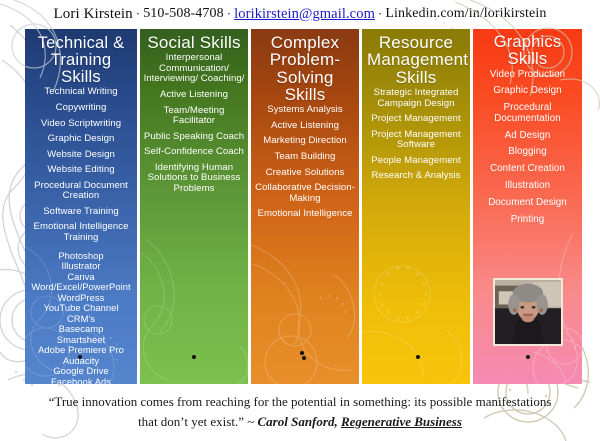 This screenshot has height=441, width=600. What do you see at coordinates (81, 60) in the screenshot?
I see `column-title-technical: Technical & Training Skills` at bounding box center [81, 60].